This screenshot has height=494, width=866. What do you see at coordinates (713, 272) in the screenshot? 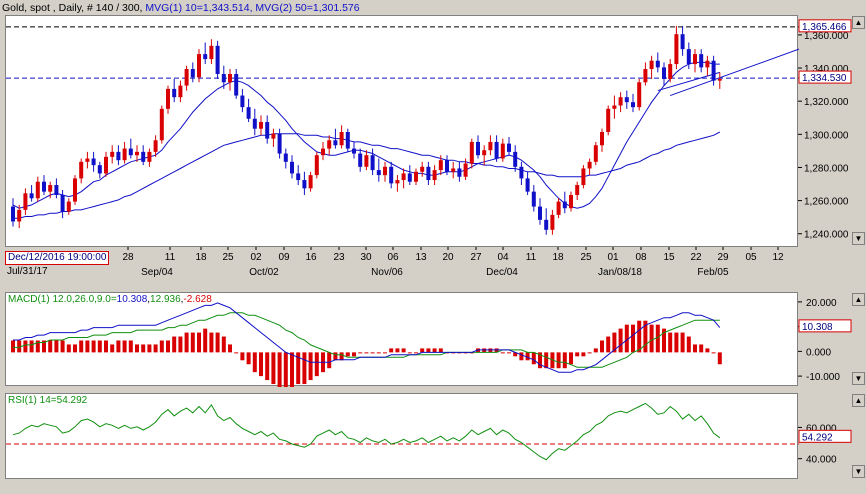
I see `month-tick-label: Feb/05` at bounding box center [713, 272].